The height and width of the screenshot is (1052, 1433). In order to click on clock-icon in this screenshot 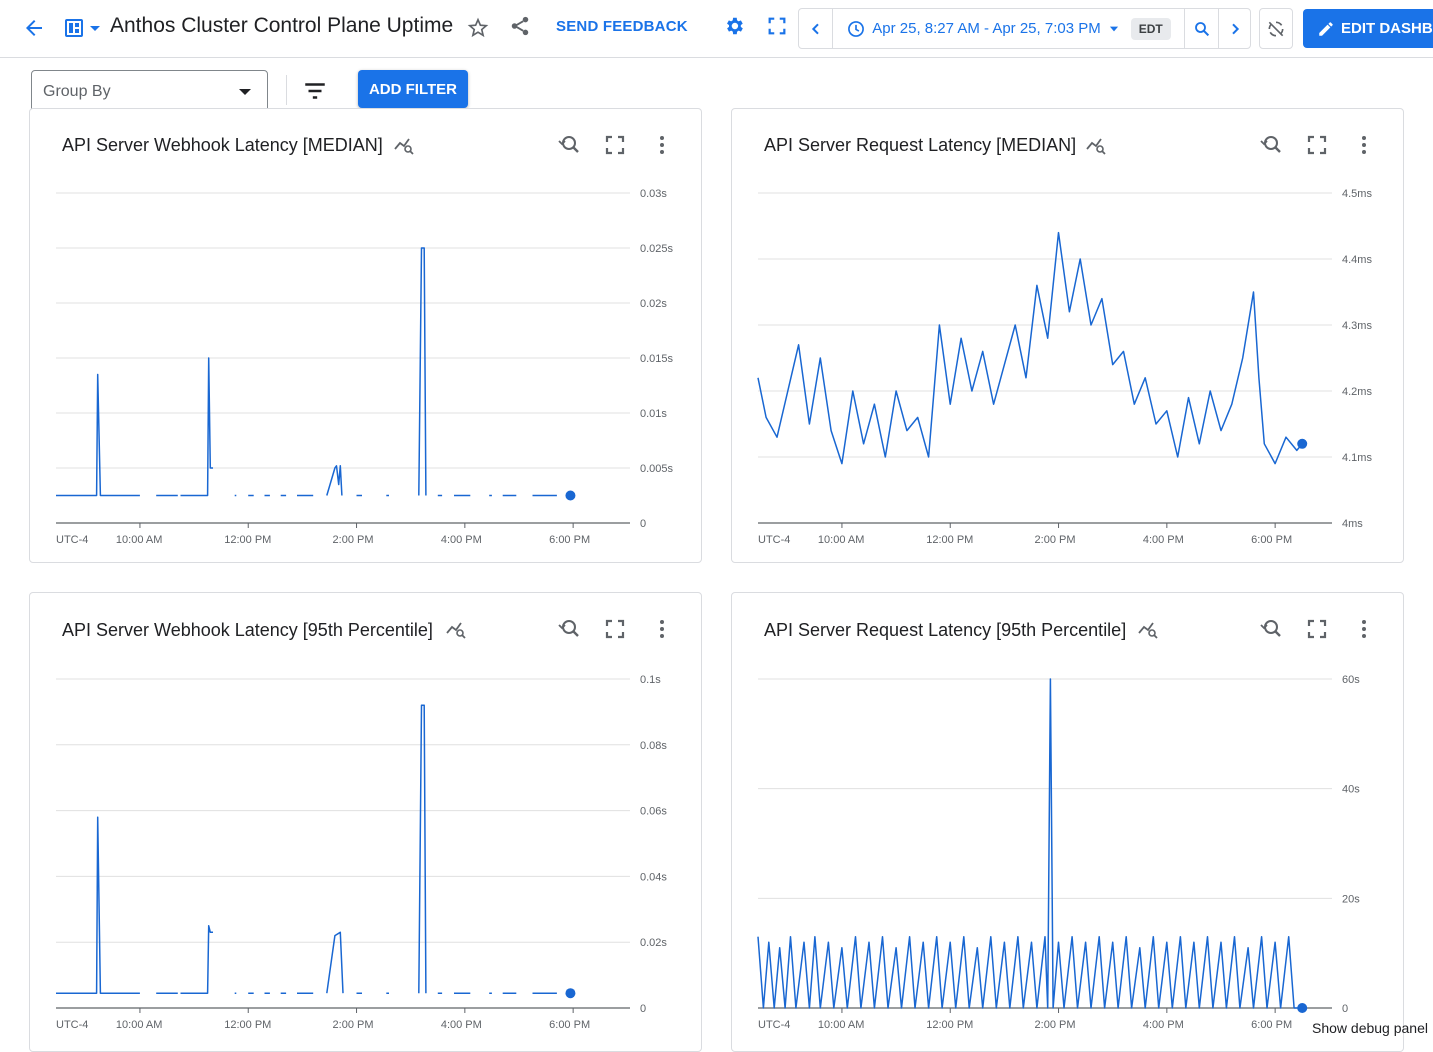, I will do `click(856, 28)`.